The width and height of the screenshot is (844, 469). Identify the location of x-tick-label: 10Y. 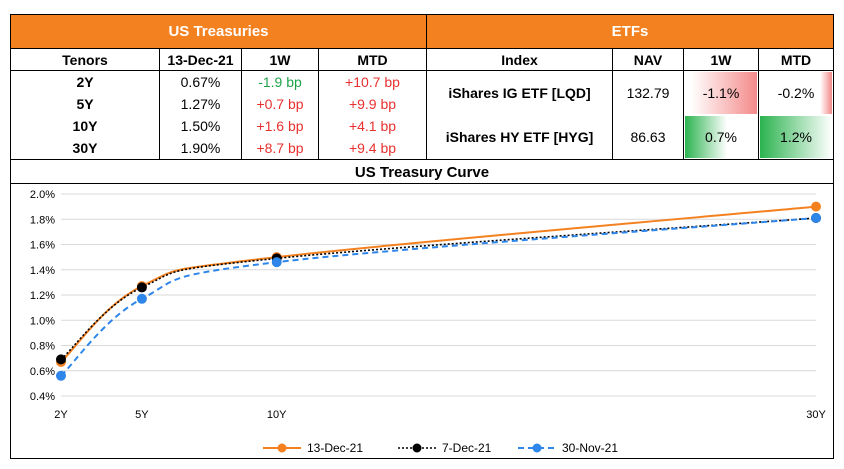
(277, 415).